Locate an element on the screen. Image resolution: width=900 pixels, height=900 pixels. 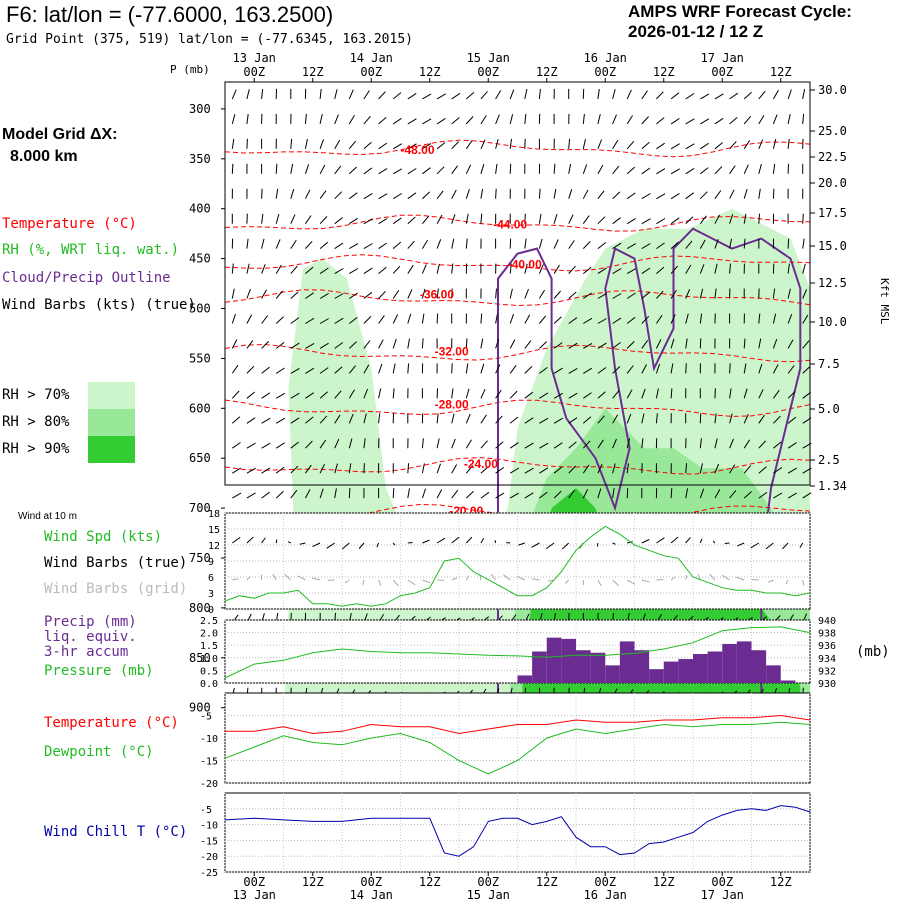
windchill-label: Wind Chill T (°C) is located at coordinates (115, 832).